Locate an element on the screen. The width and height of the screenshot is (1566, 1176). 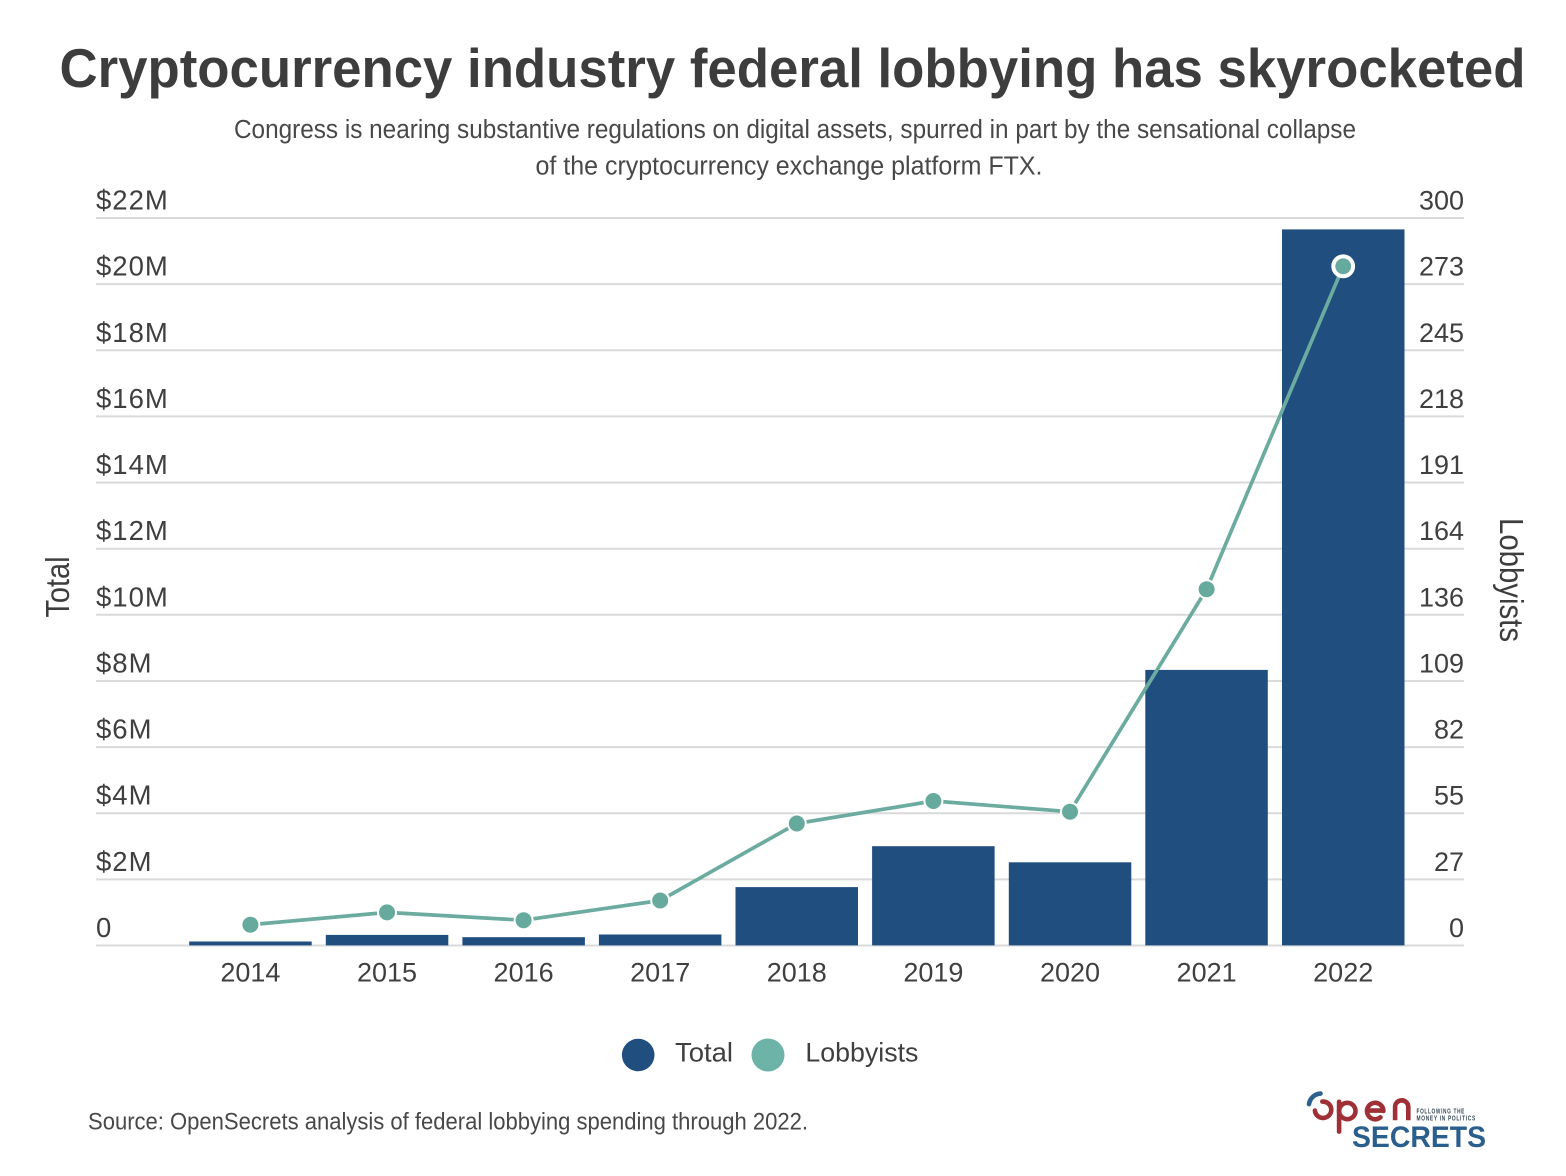
svg-text: 2016 is located at coordinates (524, 972).